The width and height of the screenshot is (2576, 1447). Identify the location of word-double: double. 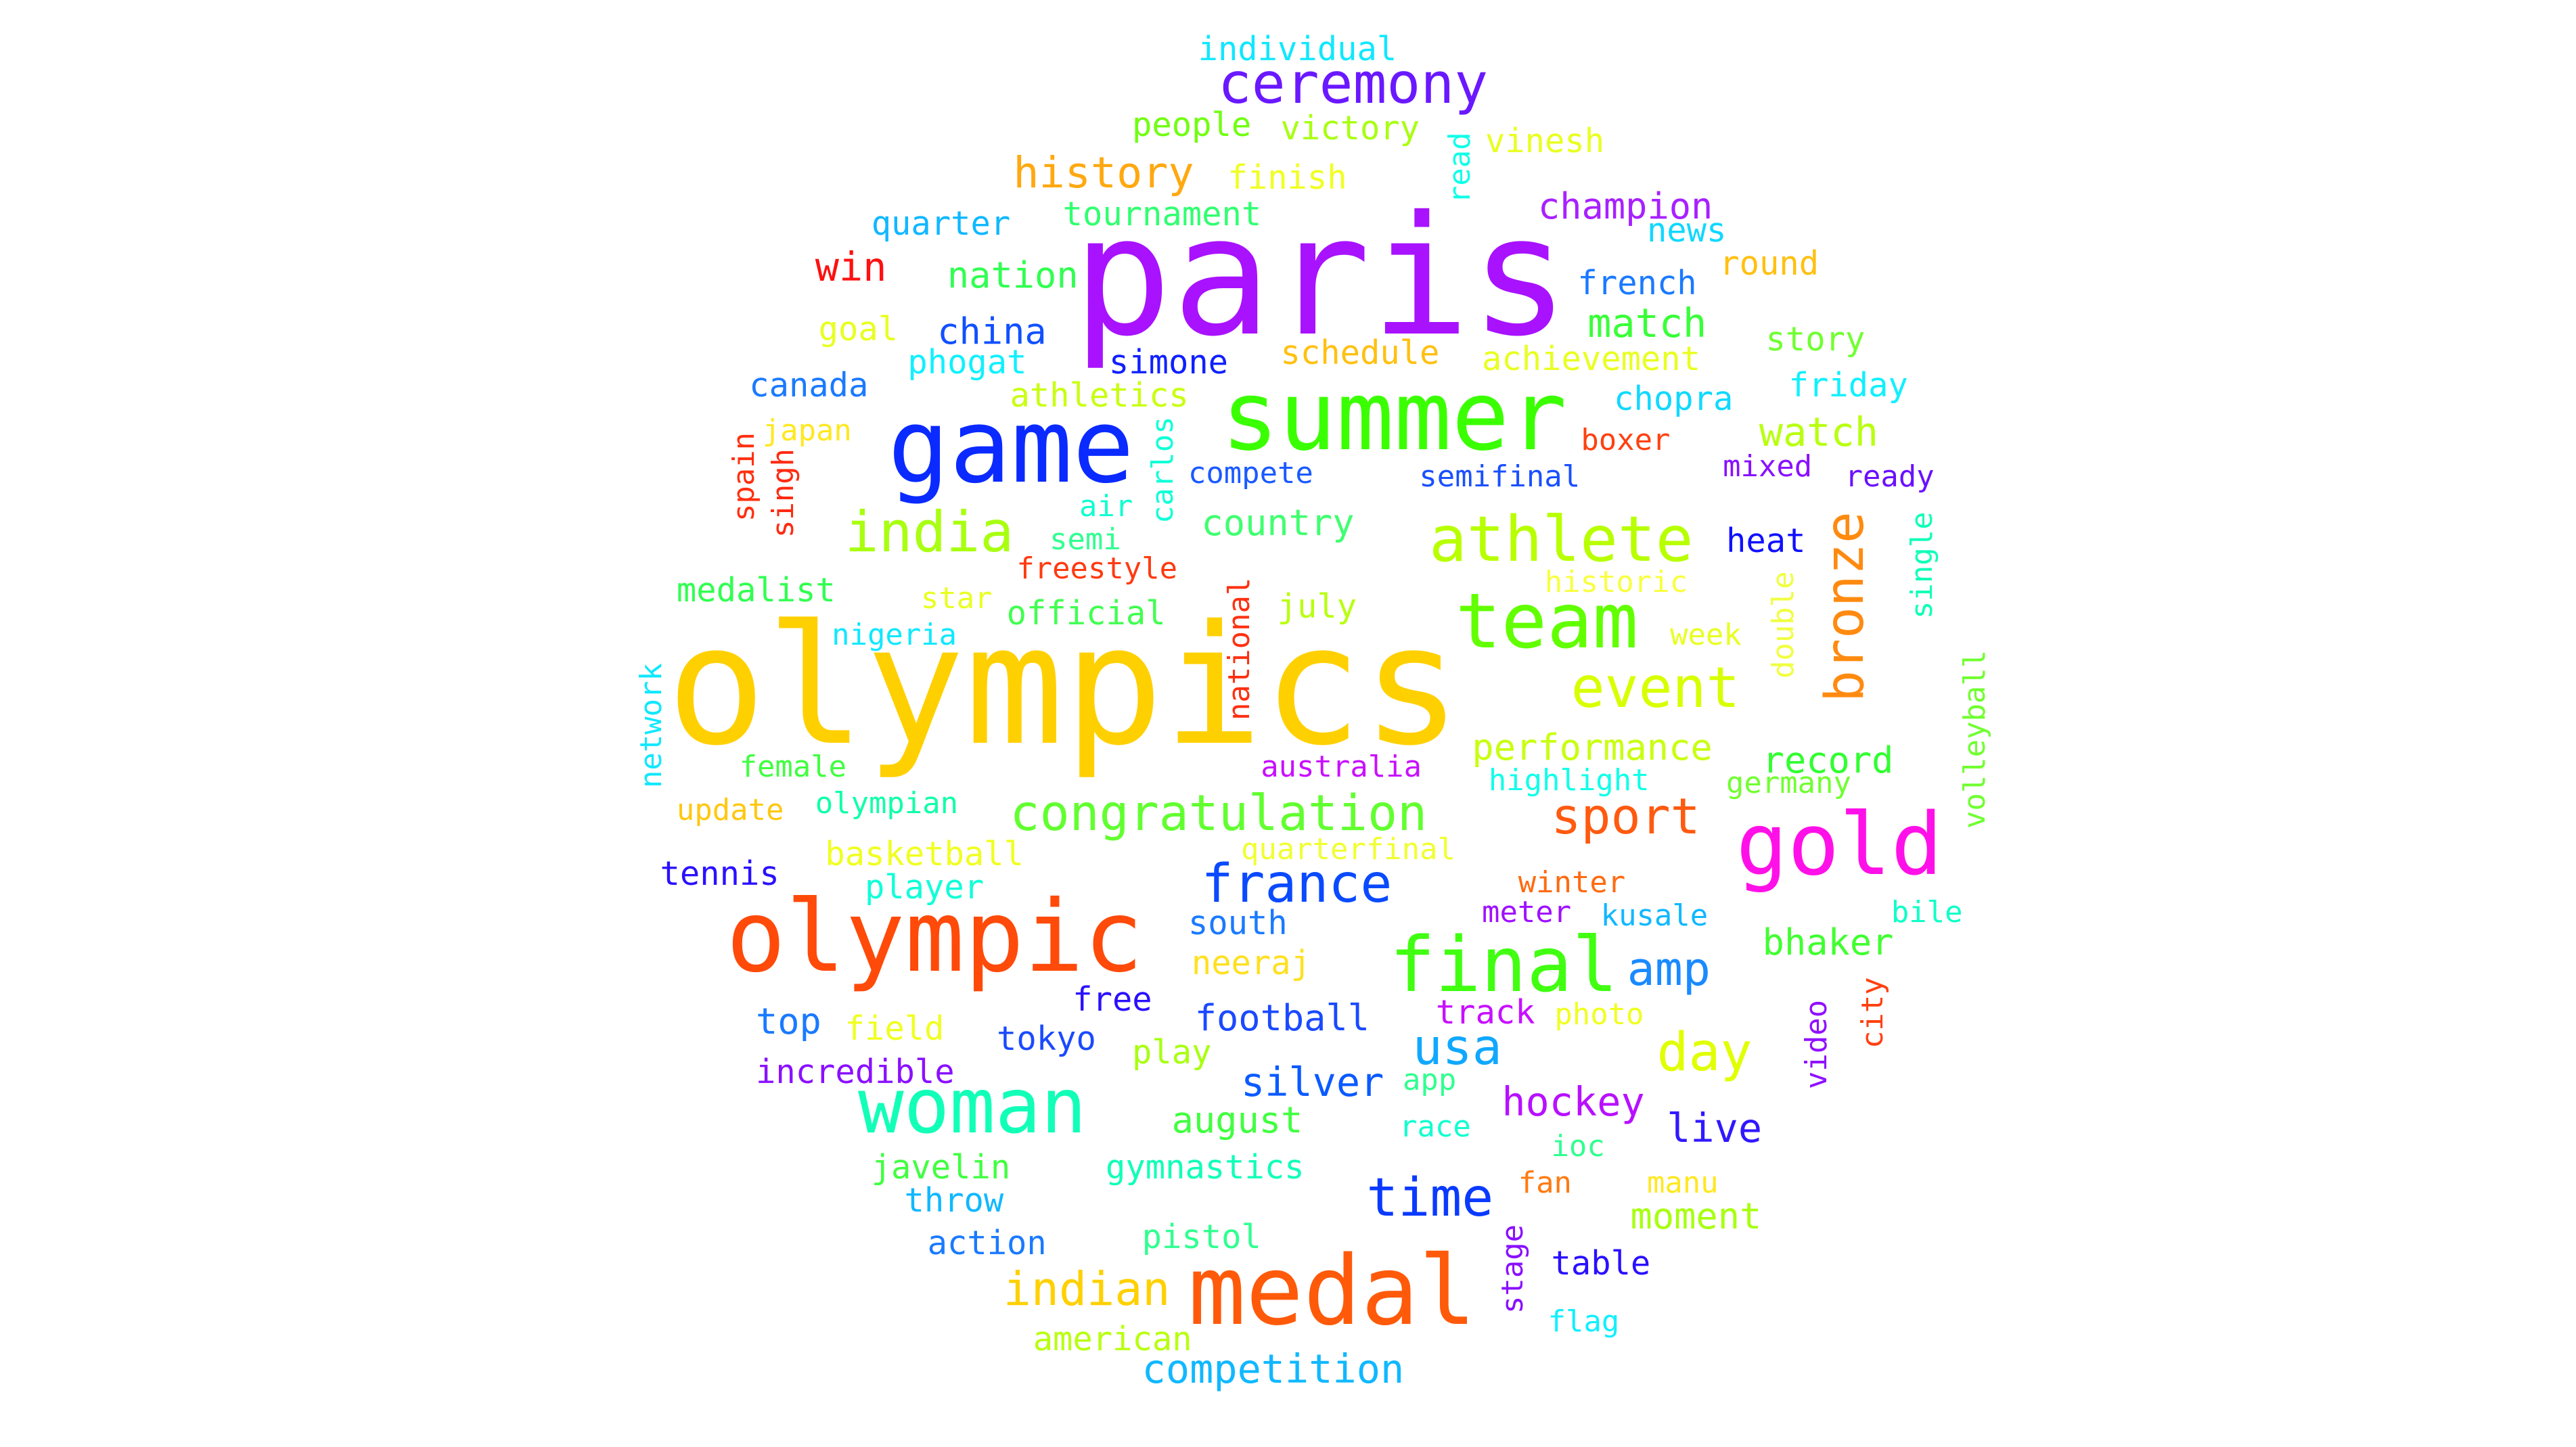
(1783, 625).